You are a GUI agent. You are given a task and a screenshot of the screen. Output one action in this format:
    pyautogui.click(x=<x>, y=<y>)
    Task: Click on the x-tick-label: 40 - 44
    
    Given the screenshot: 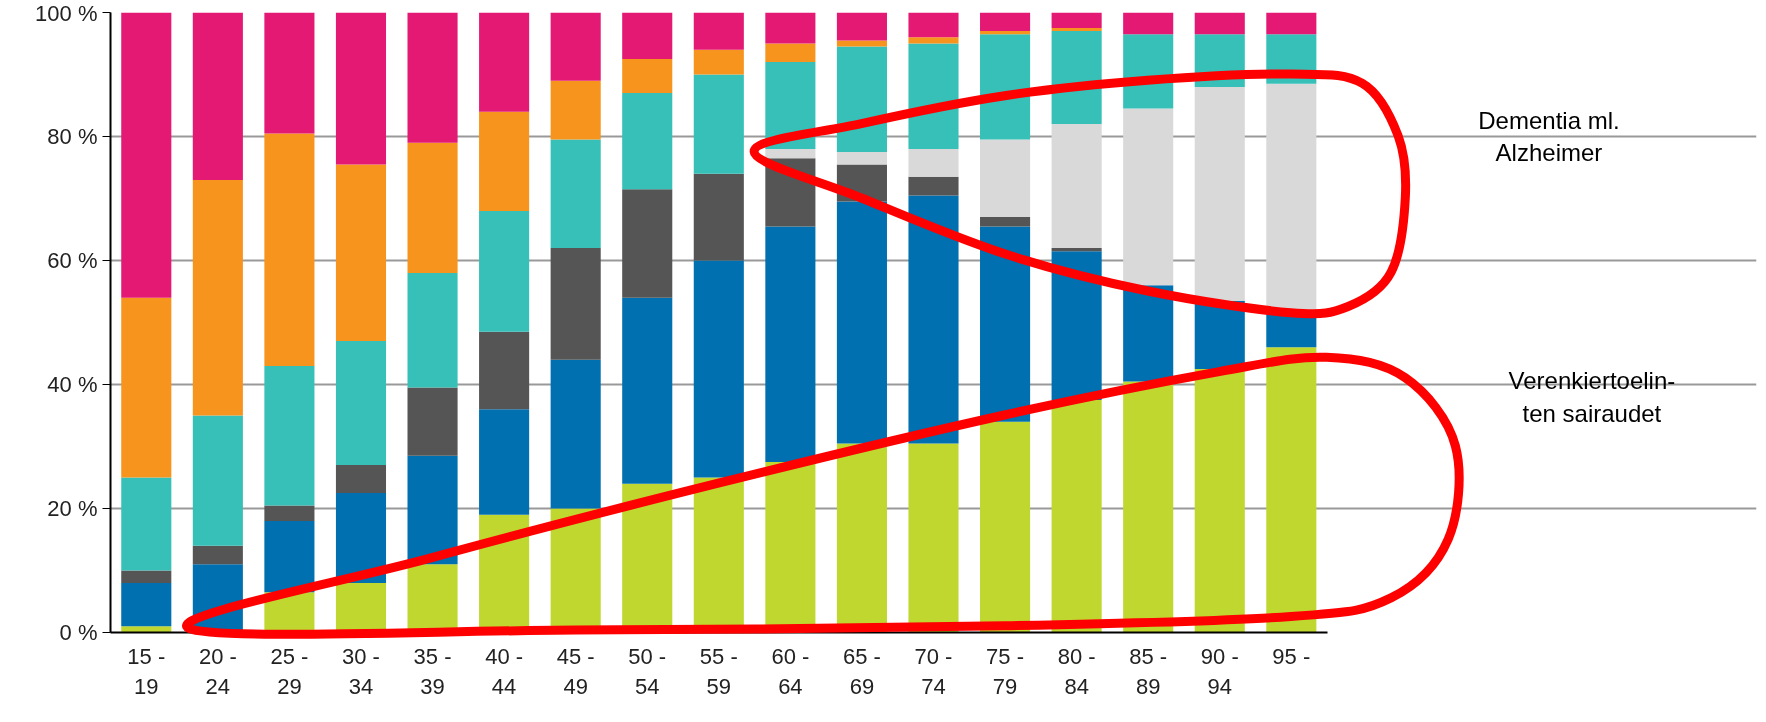 What is the action you would take?
    pyautogui.click(x=504, y=671)
    